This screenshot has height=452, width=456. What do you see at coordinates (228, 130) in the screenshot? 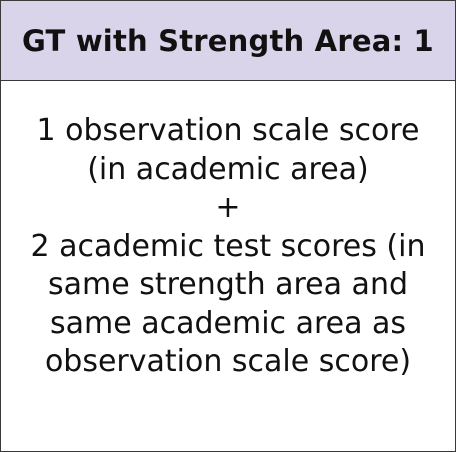
I see `criteria-line-observation-score: 1 observation scale score` at bounding box center [228, 130].